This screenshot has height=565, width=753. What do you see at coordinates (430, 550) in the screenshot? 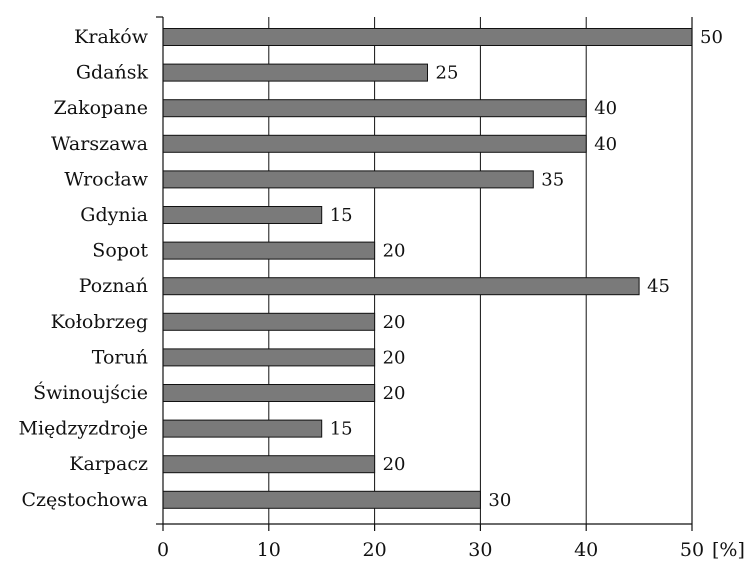
I see `x-tick-labels: 0 10 20 30 40 50` at bounding box center [430, 550].